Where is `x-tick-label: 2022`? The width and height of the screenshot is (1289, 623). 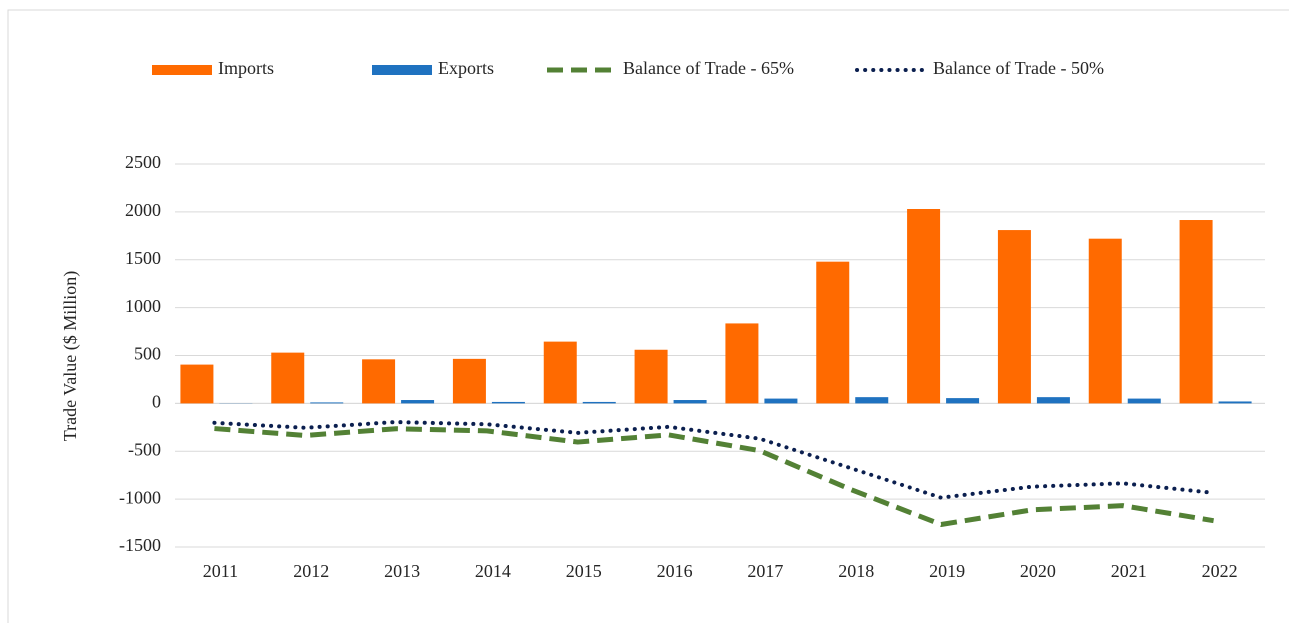
x-tick-label: 2022 is located at coordinates (1220, 571).